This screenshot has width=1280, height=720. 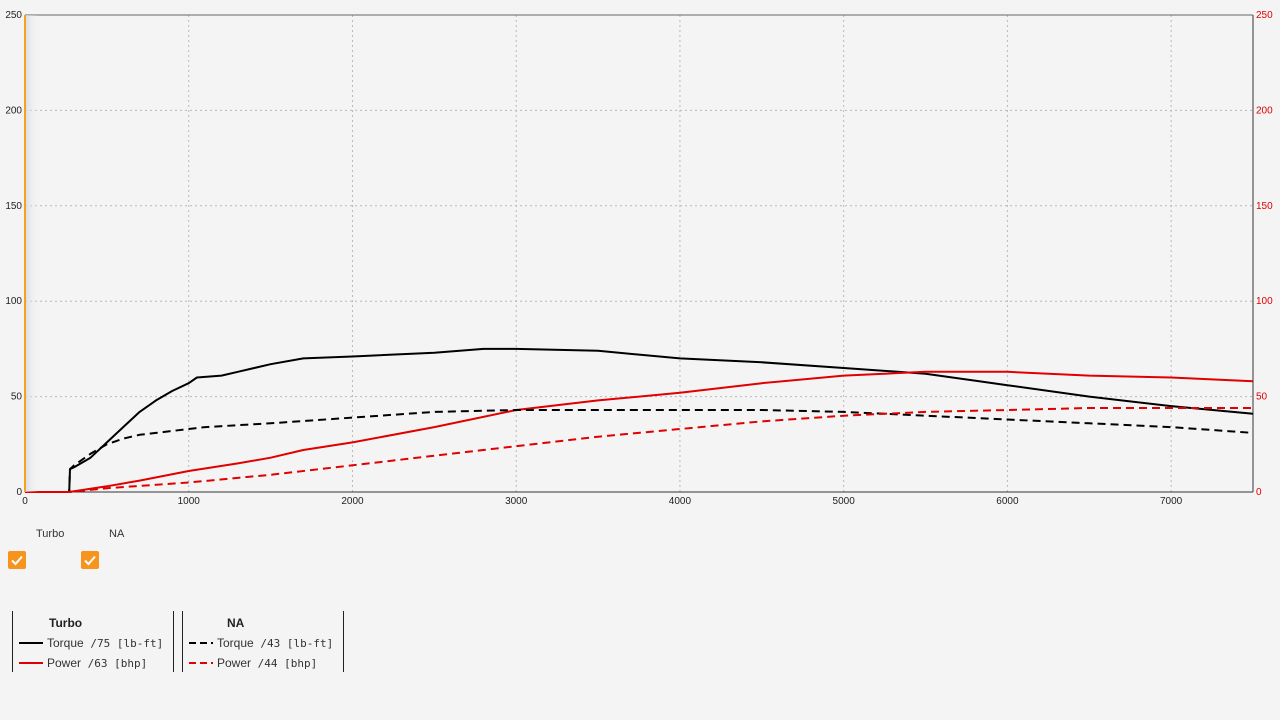 I want to click on series-line-na-power, so click(x=639, y=450).